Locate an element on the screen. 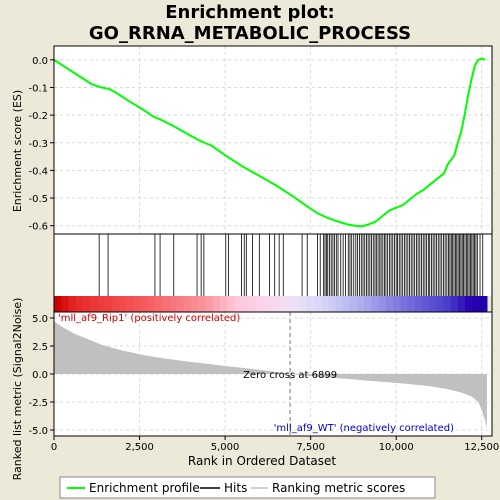 This screenshot has width=500, height=500. es-ytick-label: -0.5 is located at coordinates (38, 199).